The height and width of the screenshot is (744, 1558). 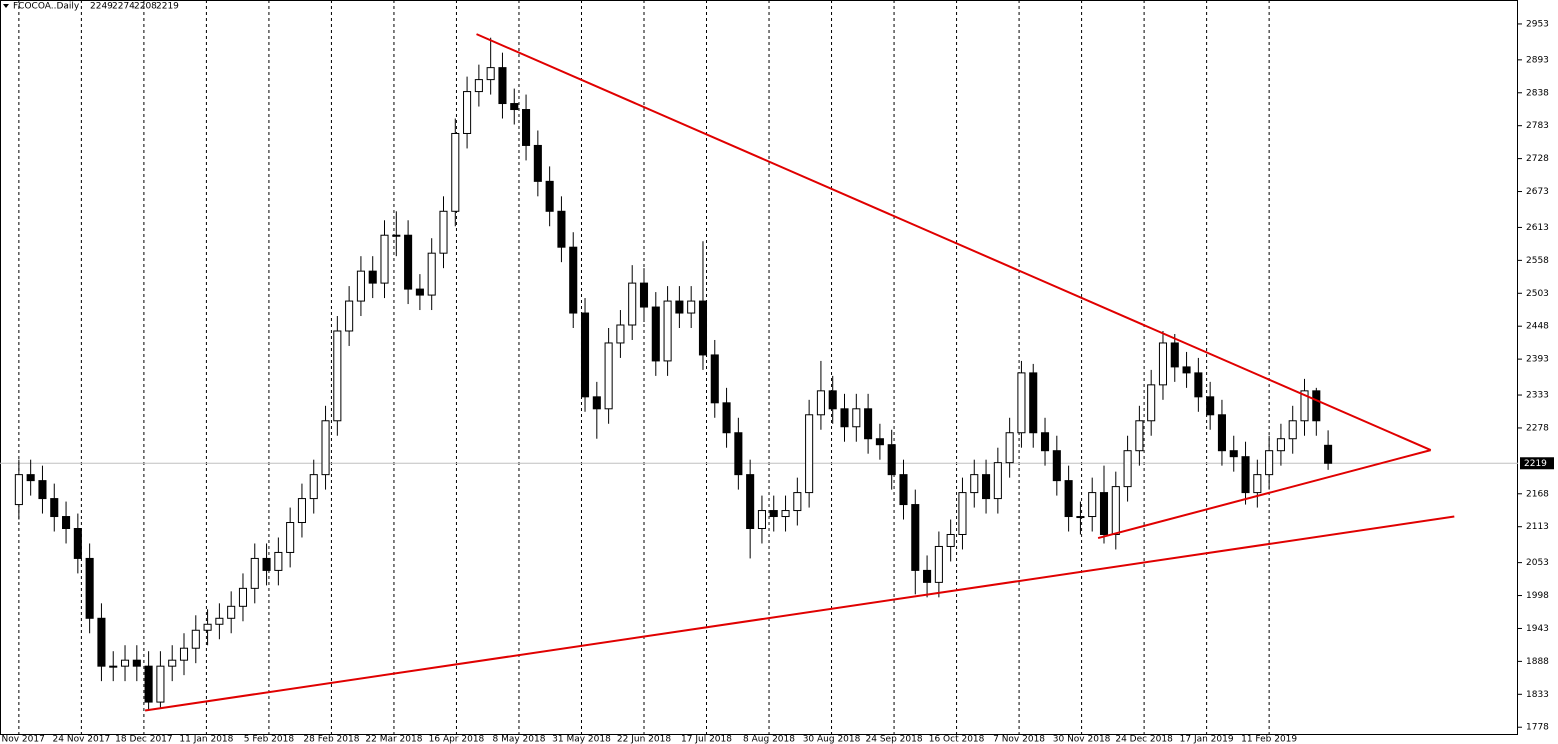 I want to click on y-tick-label: 2503, so click(x=1537, y=294).